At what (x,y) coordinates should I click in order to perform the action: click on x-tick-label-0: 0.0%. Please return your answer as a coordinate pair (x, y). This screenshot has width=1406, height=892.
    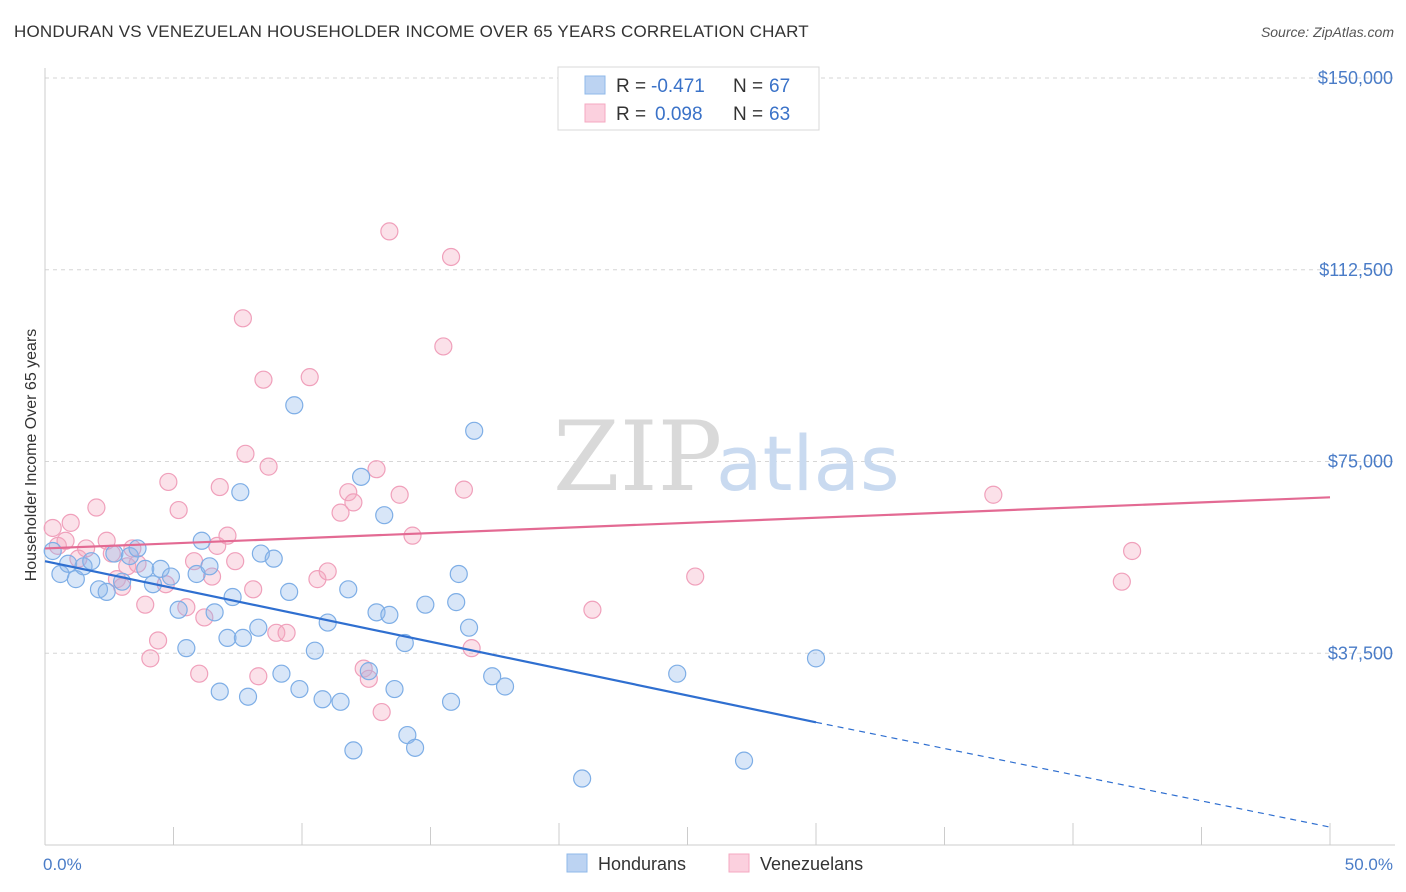
    Looking at the image, I should click on (62, 864).